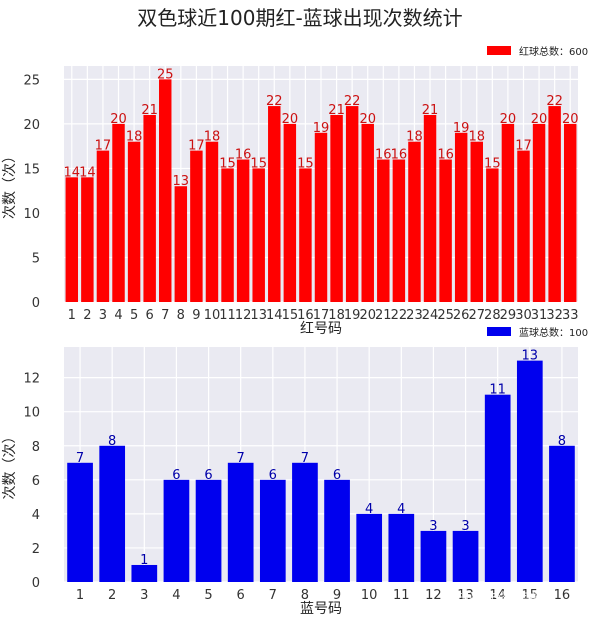  I want to click on red-x-tick-label: 8, so click(181, 315).